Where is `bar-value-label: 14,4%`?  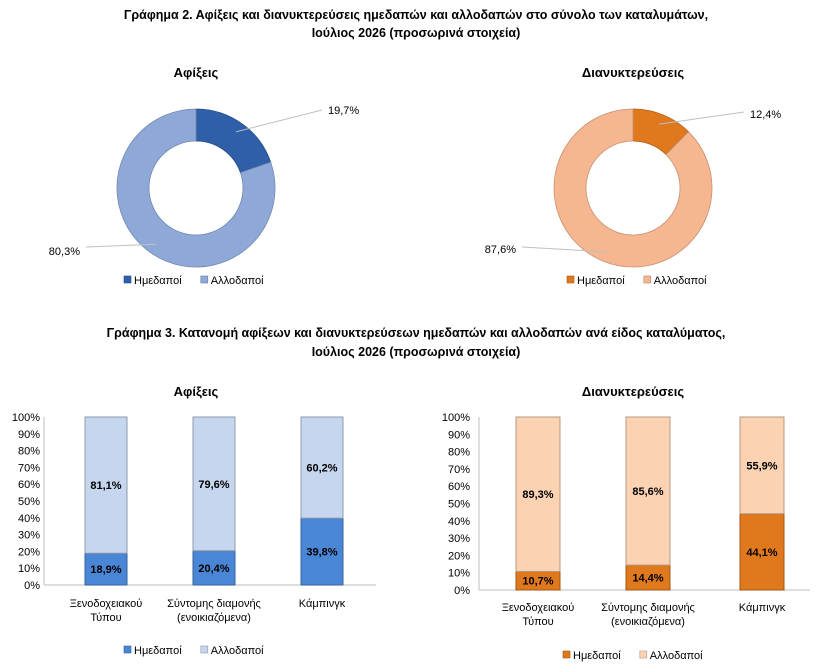 bar-value-label: 14,4% is located at coordinates (647, 579).